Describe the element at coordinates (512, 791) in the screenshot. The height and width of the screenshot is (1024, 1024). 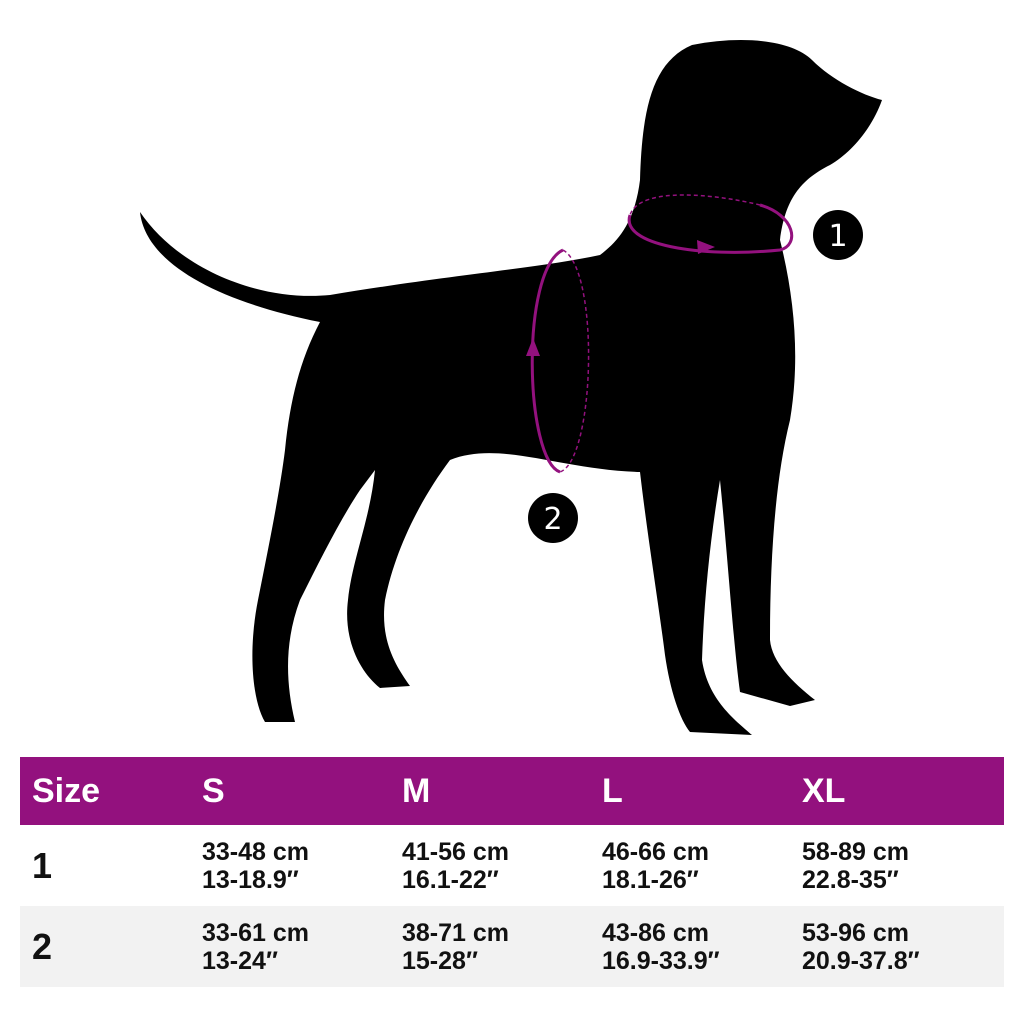
I see `table-header: Size S M L XL` at that location.